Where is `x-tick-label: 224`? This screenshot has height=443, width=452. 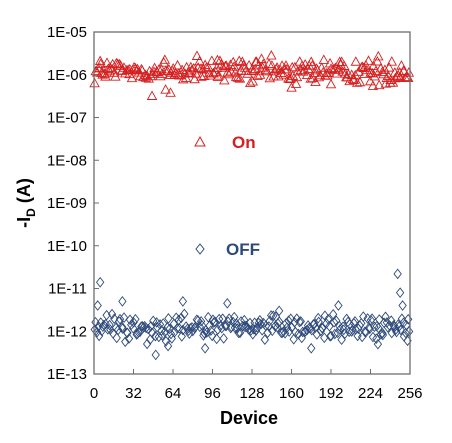 x-tick-label: 224 is located at coordinates (370, 393).